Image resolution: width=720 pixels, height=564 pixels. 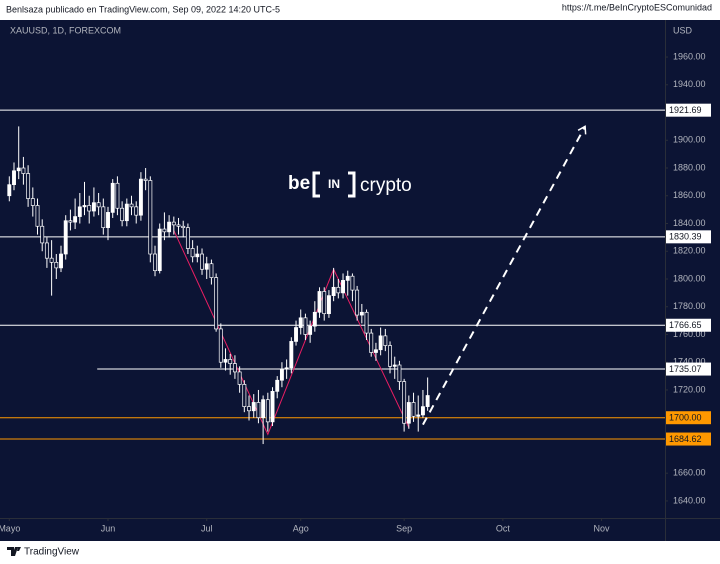 What do you see at coordinates (386, 185) in the screenshot?
I see `watermark-crypto: crypto` at bounding box center [386, 185].